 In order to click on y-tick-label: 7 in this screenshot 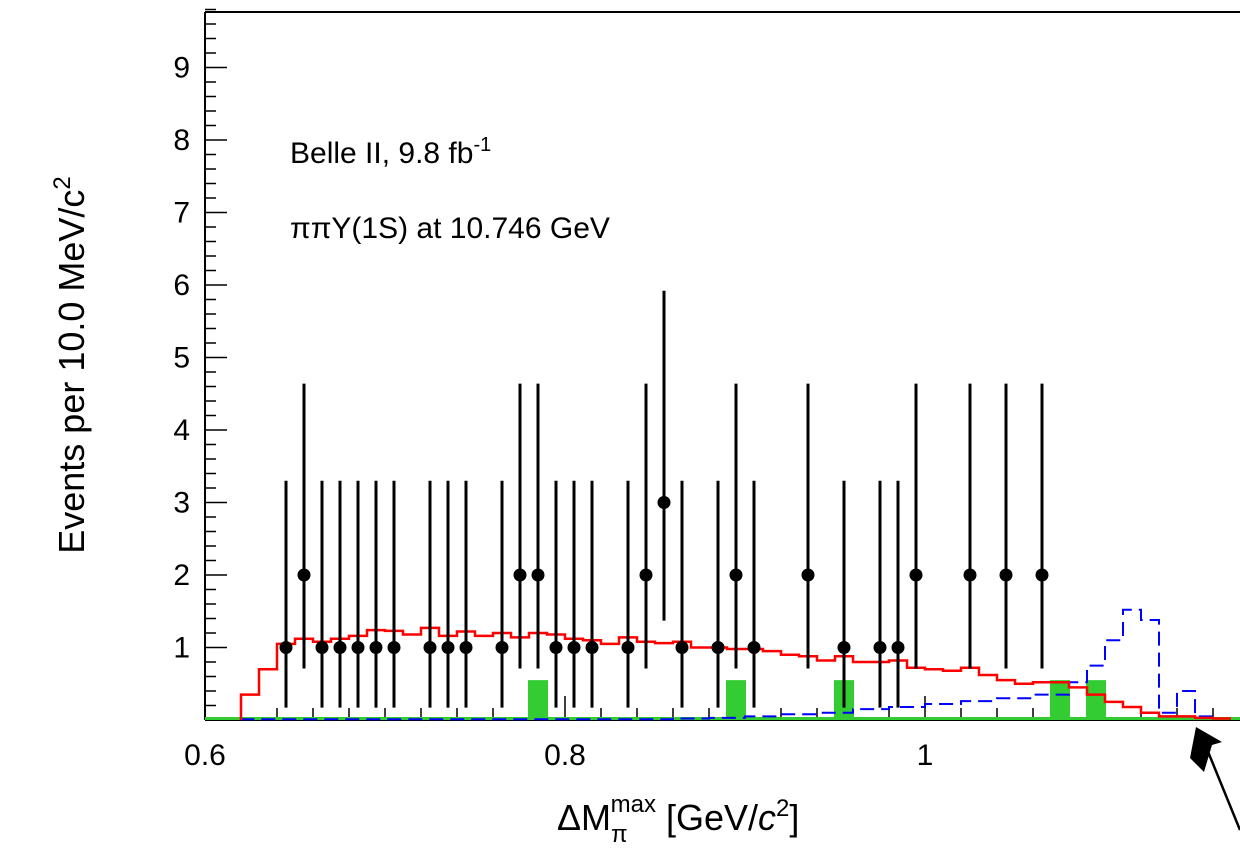, I will do `click(181, 213)`.